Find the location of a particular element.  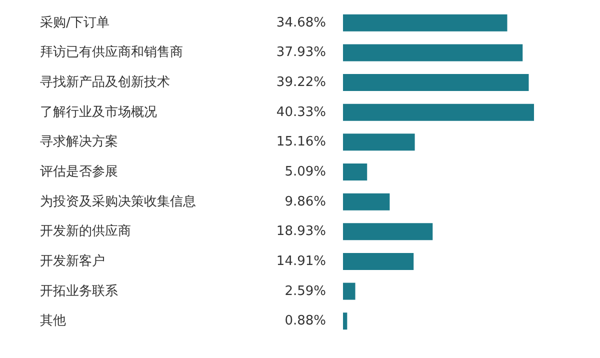

data-label: 2.59% is located at coordinates (305, 291).